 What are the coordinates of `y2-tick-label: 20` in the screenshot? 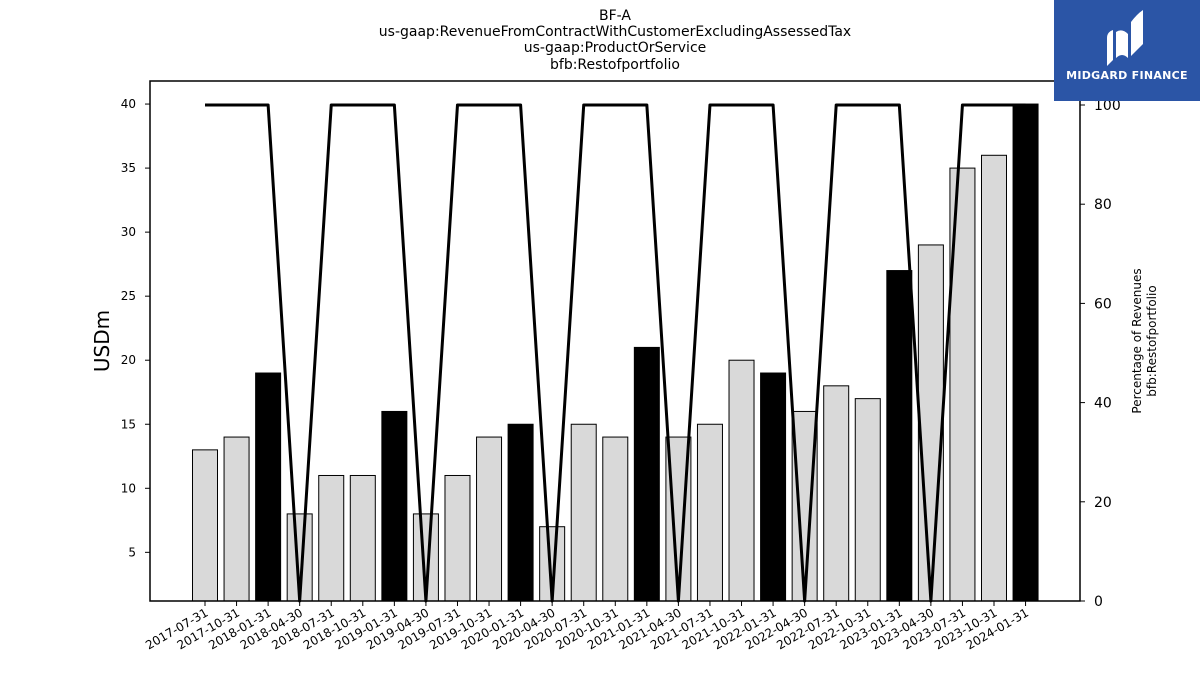 It's located at (1103, 503).